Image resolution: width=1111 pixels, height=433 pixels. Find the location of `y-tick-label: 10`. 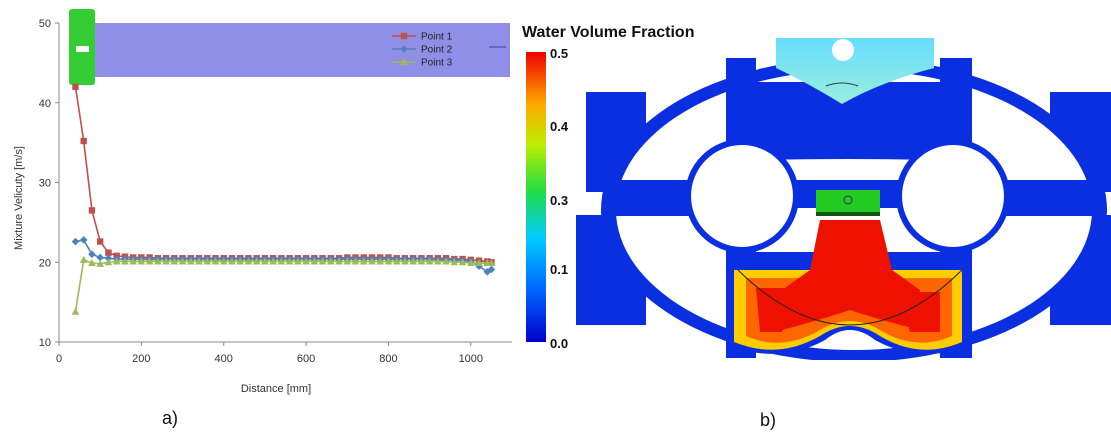

y-tick-label: 10 is located at coordinates (45, 343).